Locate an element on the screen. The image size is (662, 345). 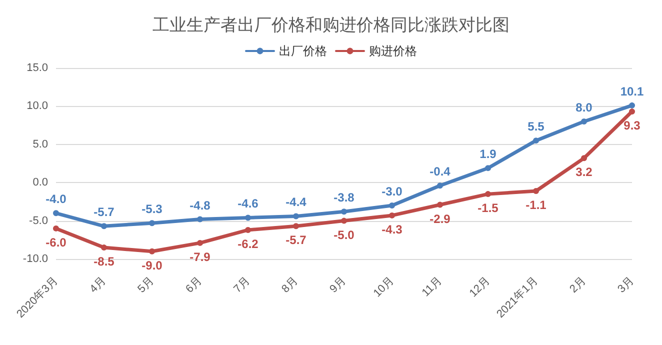
x-tick-label: 3月 is located at coordinates (626, 285).